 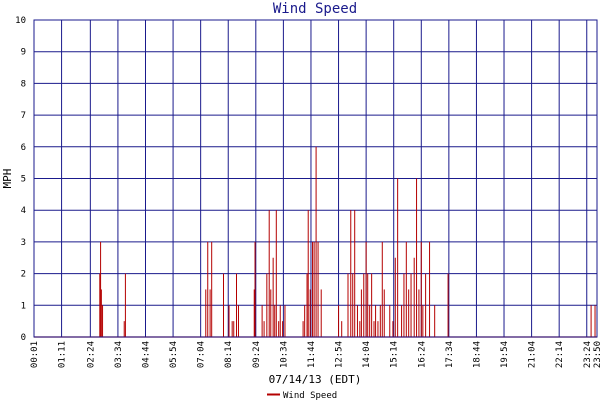 I want to click on y-tick-label: 10, so click(x=20, y=21).